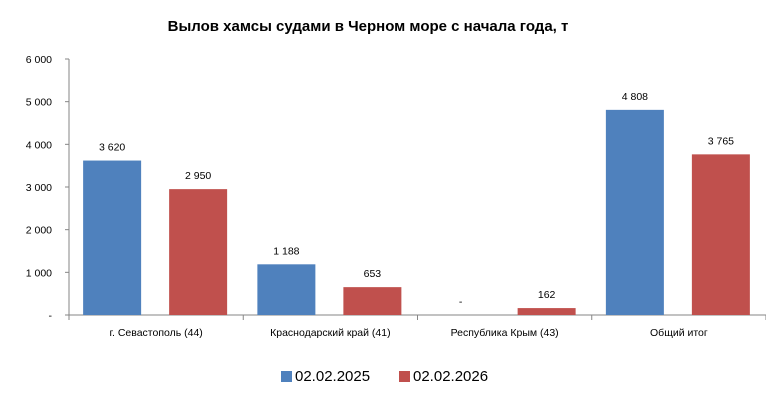 The image size is (766, 404). What do you see at coordinates (51, 316) in the screenshot?
I see `y-tick-label: -` at bounding box center [51, 316].